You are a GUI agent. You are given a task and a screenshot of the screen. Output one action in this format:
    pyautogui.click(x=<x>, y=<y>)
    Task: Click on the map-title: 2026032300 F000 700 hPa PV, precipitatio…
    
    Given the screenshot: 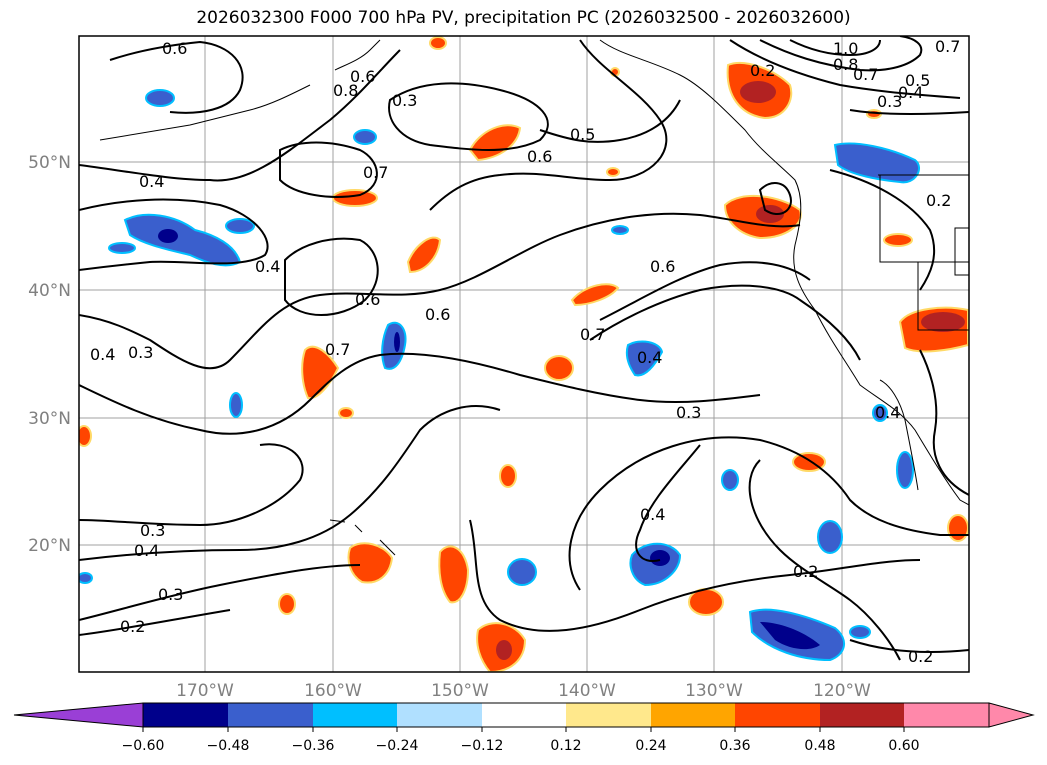 What is the action you would take?
    pyautogui.click(x=523, y=18)
    